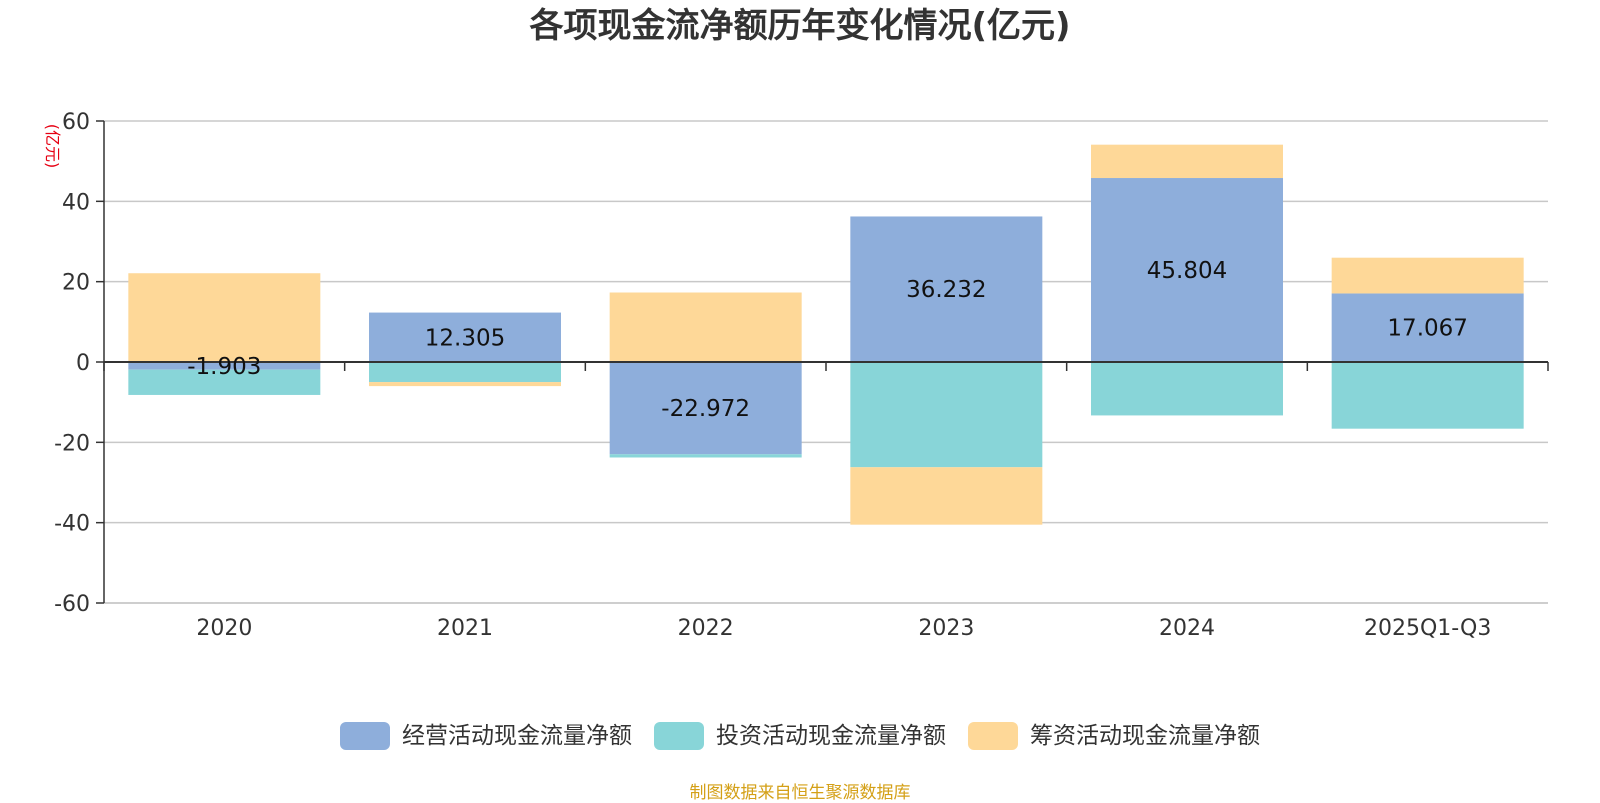 Image resolution: width=1600 pixels, height=803 pixels. What do you see at coordinates (1145, 736) in the screenshot?
I see `legend-label: 筹资活动现金流量净额` at bounding box center [1145, 736].